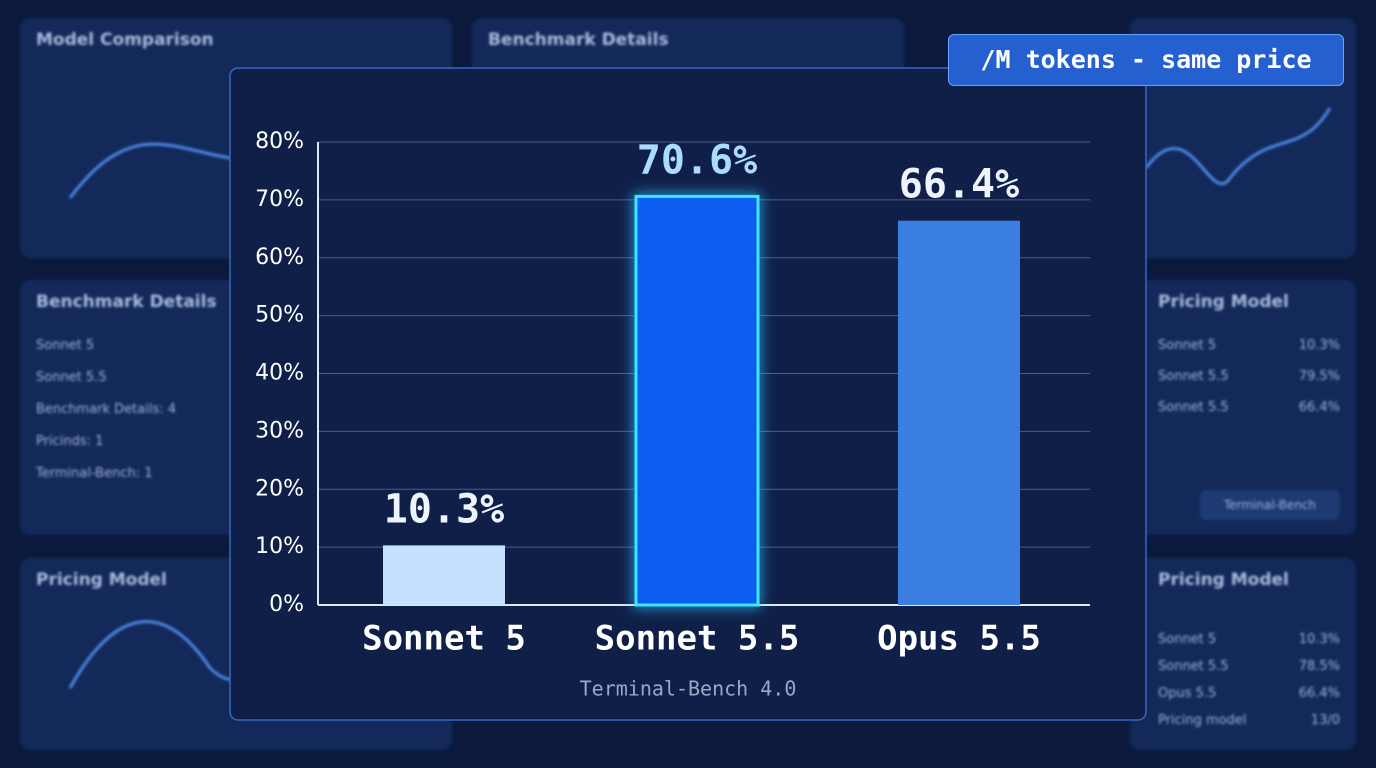 This screenshot has height=768, width=1376. Describe the element at coordinates (279, 430) in the screenshot. I see `y-tick-label: 30%` at that location.